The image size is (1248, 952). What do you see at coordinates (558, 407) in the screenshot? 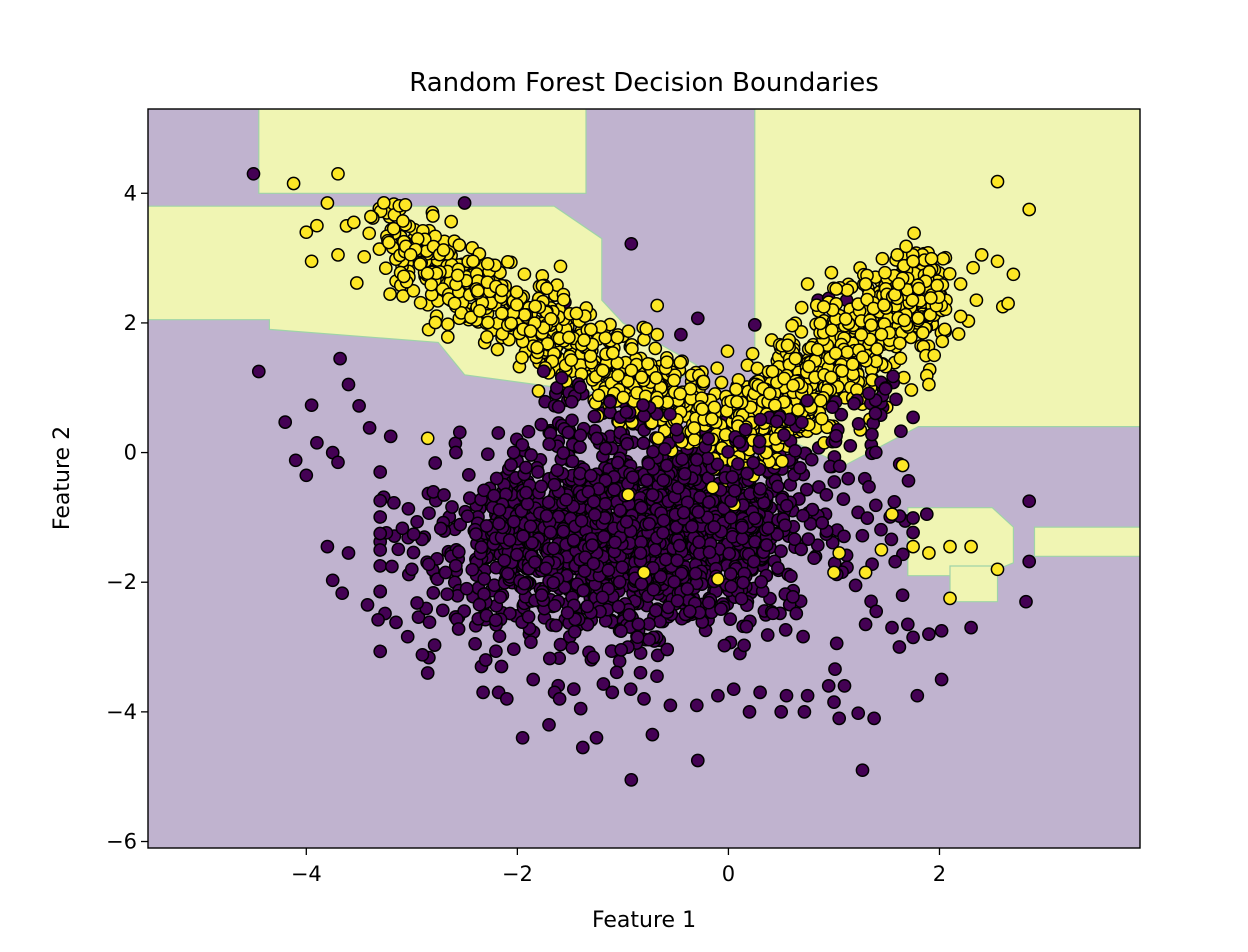
I see `point-class0-1917` at bounding box center [558, 407].